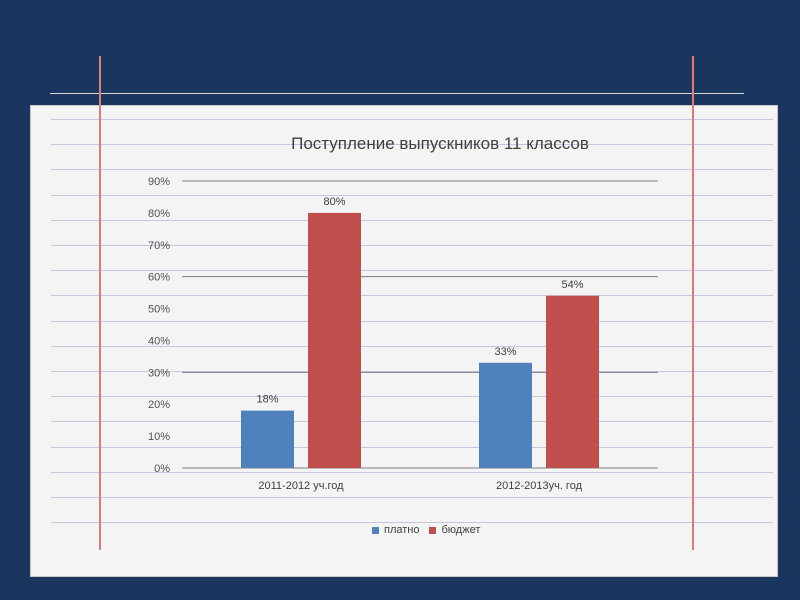 This screenshot has width=800, height=600. Describe the element at coordinates (461, 530) in the screenshot. I see `legend-label-series-2: бюджет` at that location.